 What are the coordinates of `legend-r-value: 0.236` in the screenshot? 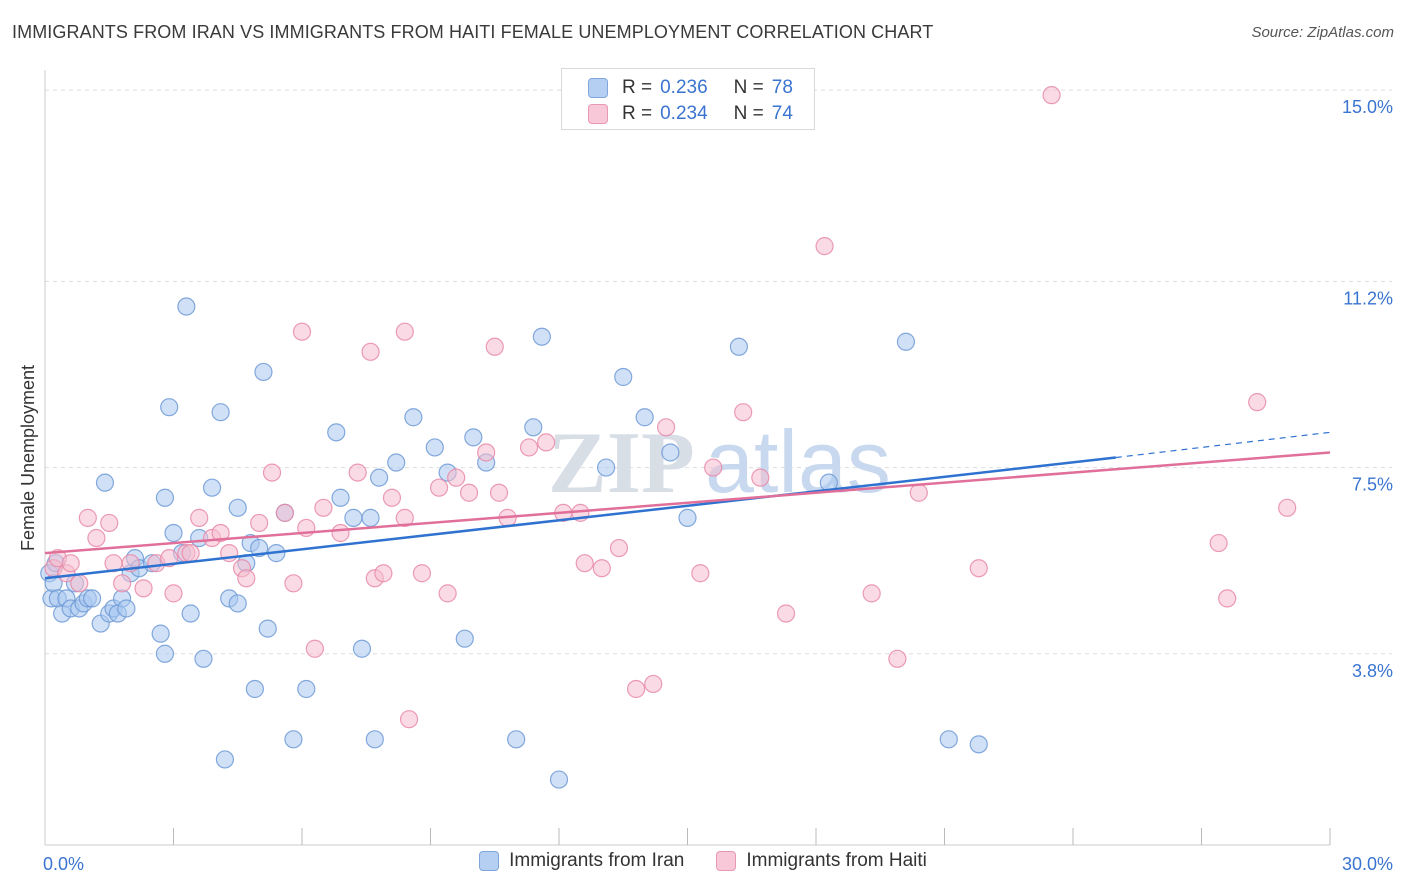 It's located at (684, 87).